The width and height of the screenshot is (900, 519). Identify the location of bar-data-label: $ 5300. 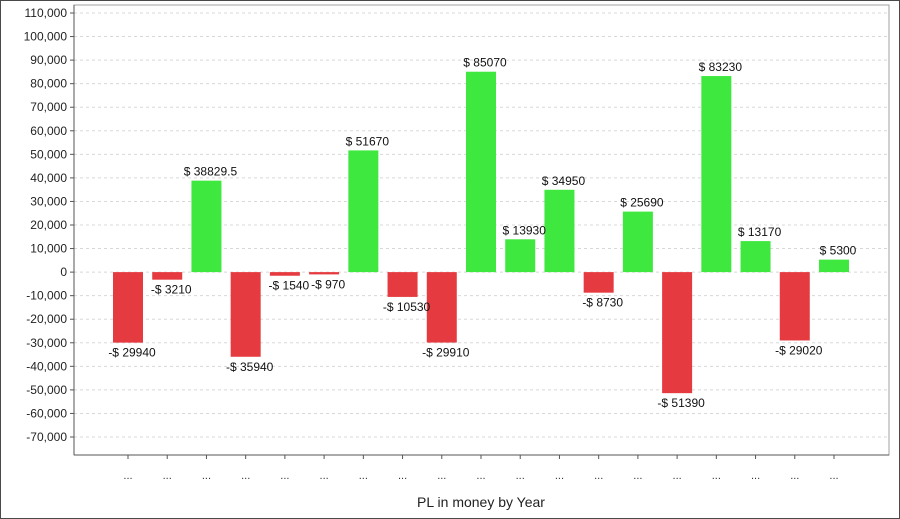
(838, 251).